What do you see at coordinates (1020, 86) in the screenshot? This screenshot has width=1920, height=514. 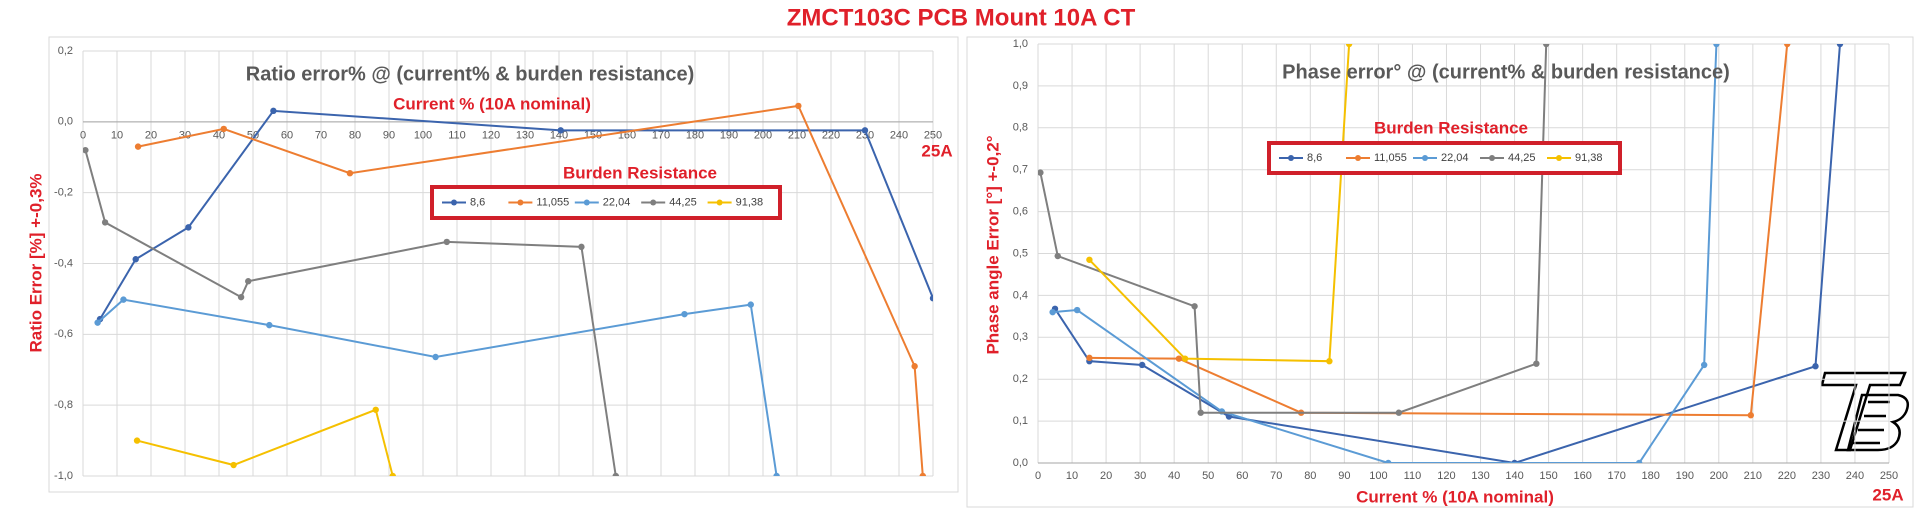 I see `y-tick-label: 0,9` at bounding box center [1020, 86].